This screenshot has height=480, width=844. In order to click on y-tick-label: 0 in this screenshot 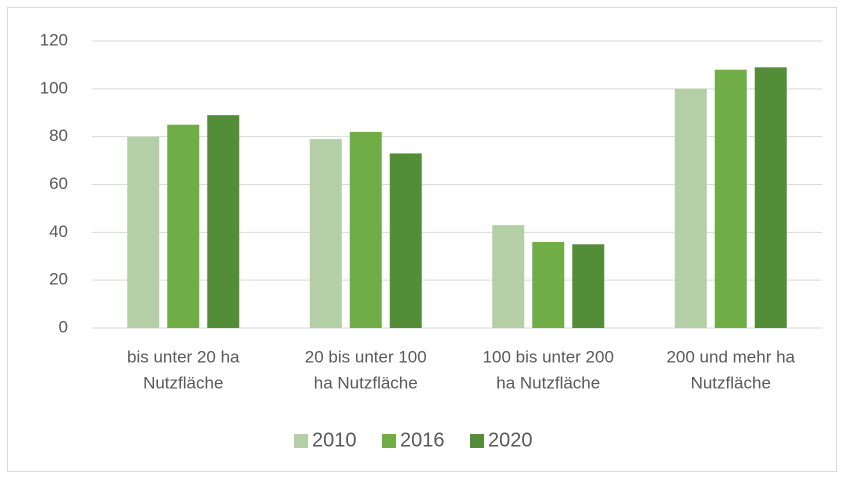, I will do `click(63, 326)`.